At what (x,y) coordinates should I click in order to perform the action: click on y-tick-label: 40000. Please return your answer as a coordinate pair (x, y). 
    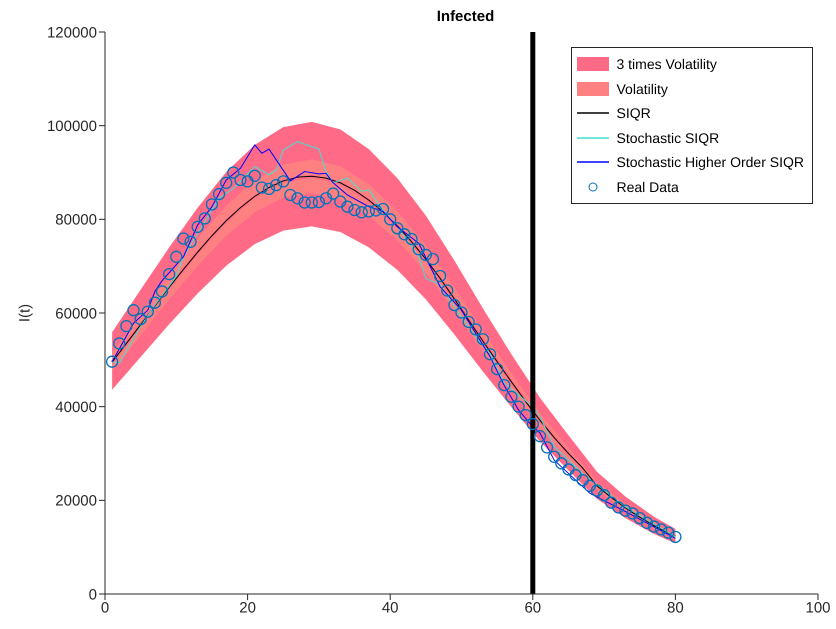
    Looking at the image, I should click on (76, 407).